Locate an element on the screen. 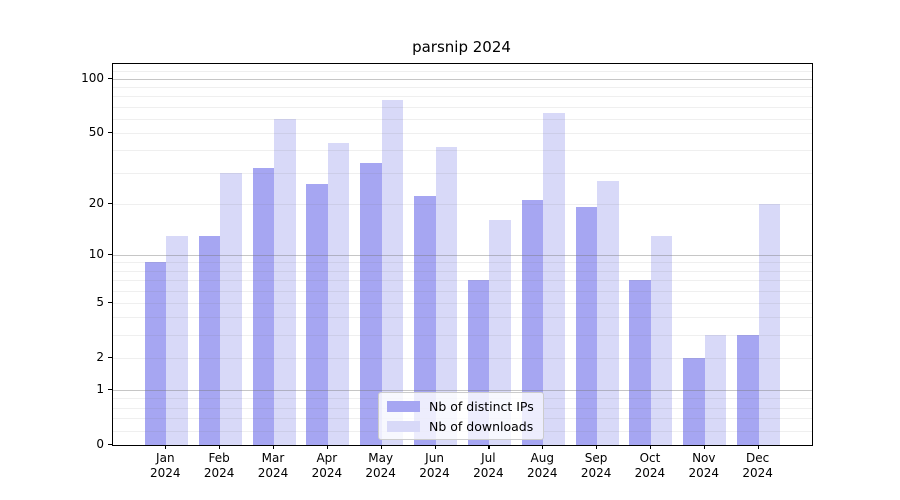 This screenshot has width=900, height=500. chart-title: parsnip 2024 is located at coordinates (461, 47).